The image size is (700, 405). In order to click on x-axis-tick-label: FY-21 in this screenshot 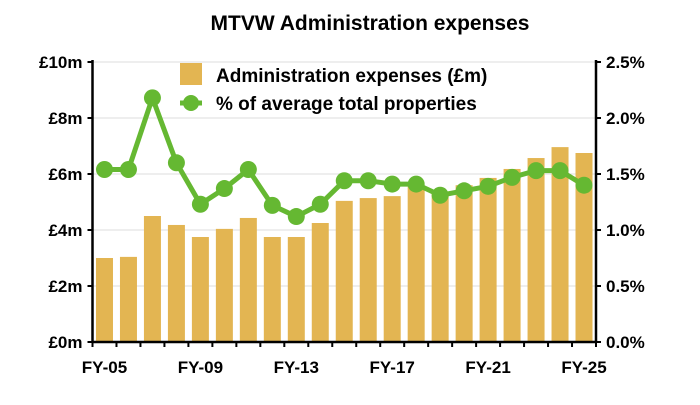, I will do `click(487, 367)`.